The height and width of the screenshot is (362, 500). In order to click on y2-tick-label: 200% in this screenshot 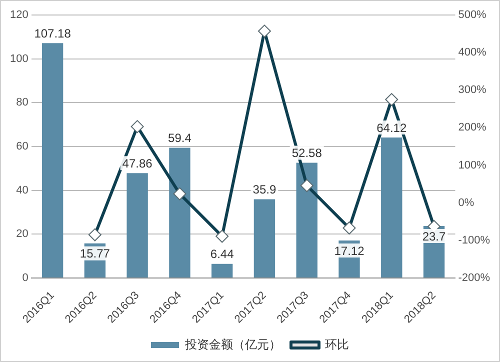, I will do `click(472, 128)`.